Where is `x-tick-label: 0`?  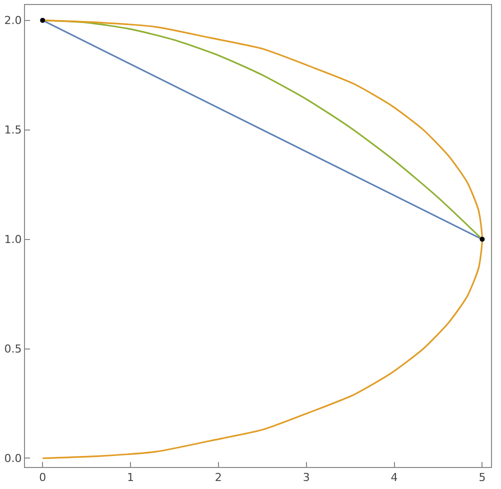
x-tick-label: 0 is located at coordinates (42, 477).